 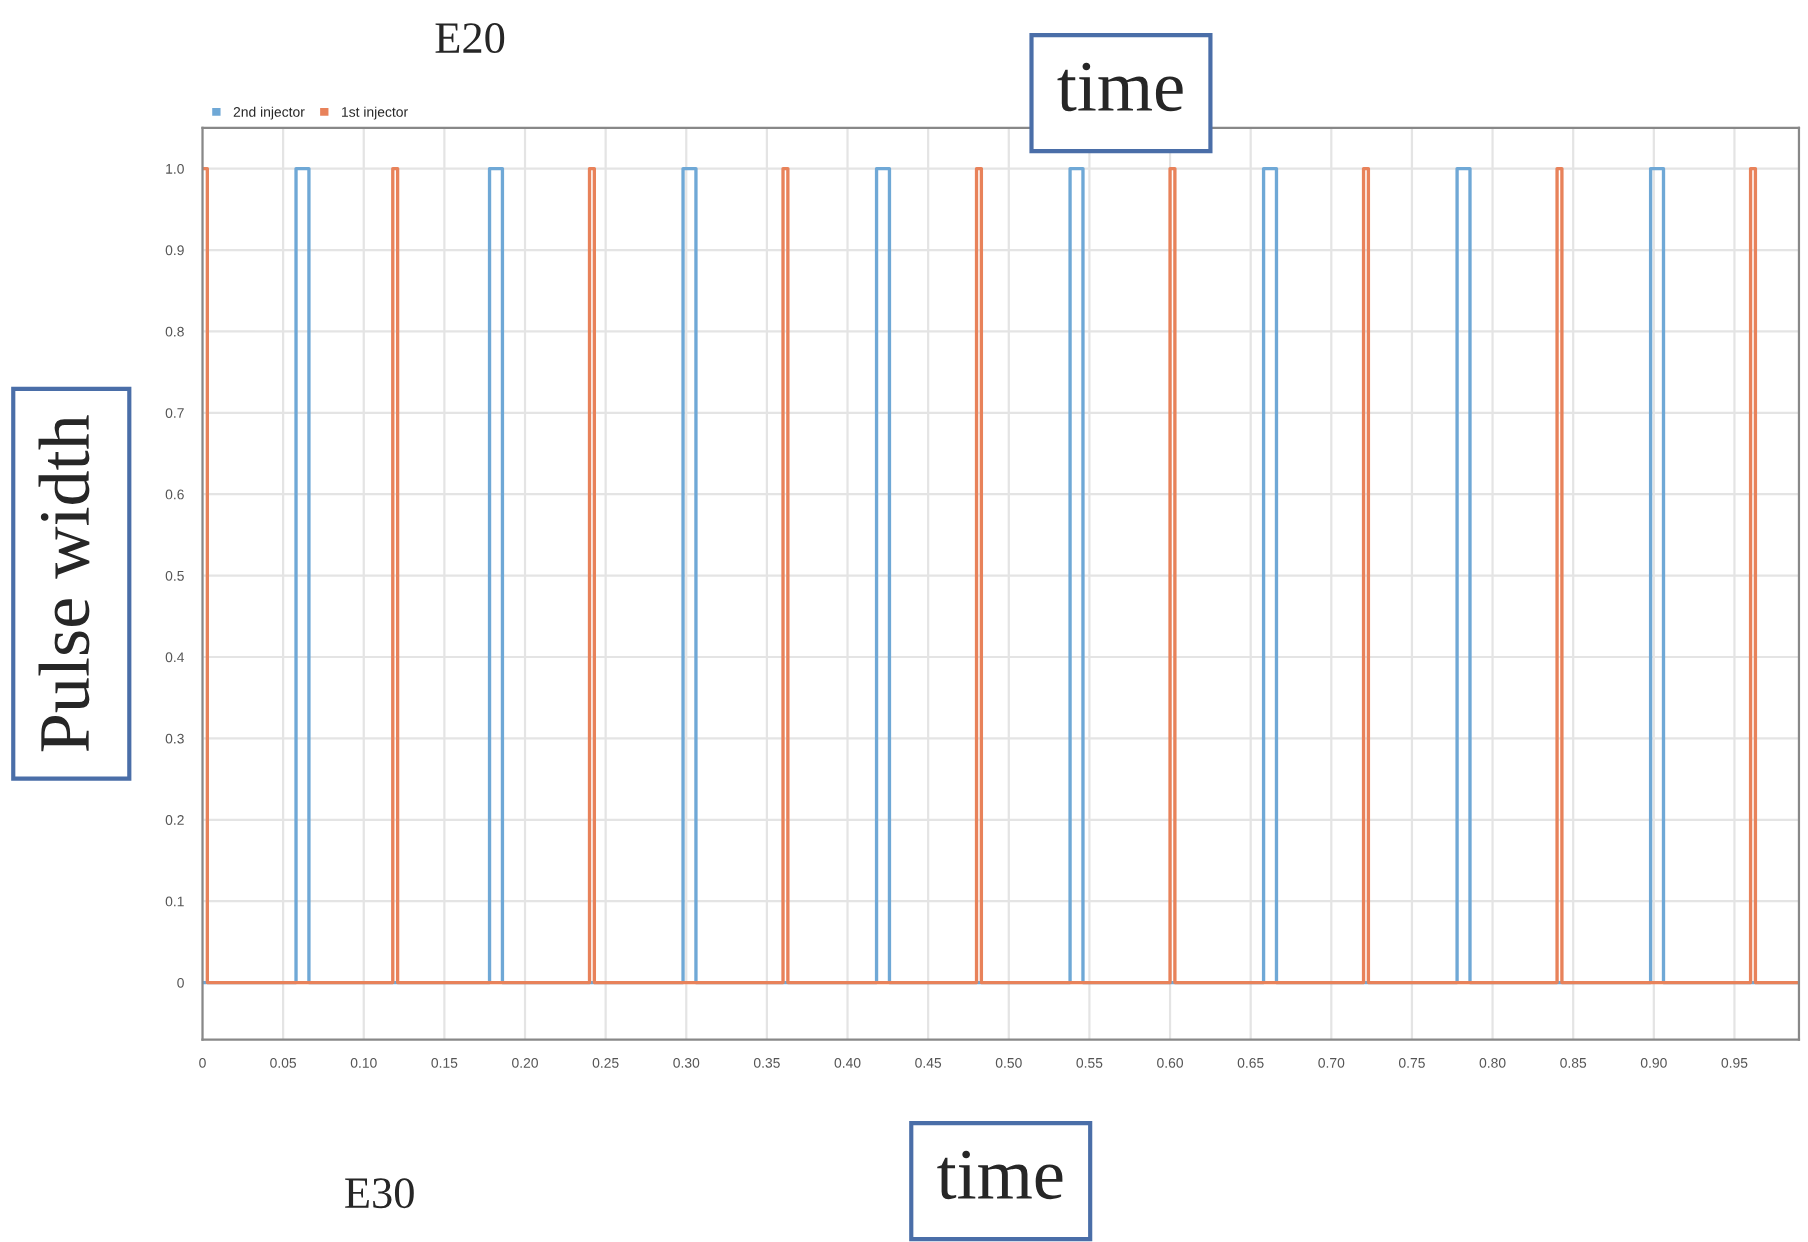 I want to click on x-axis-title: time, so click(x=1000, y=1175).